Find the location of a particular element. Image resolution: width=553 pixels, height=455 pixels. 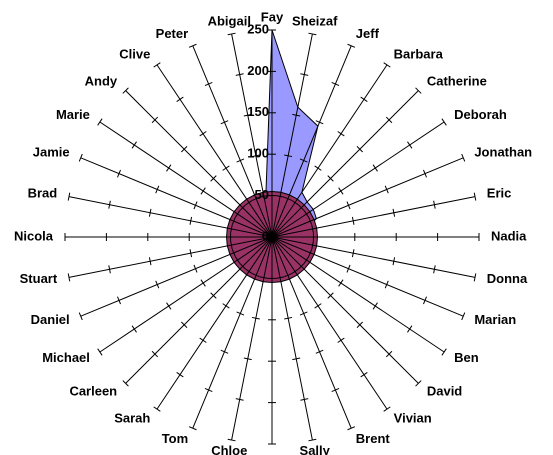

y-tick-label: 200 is located at coordinates (258, 70).